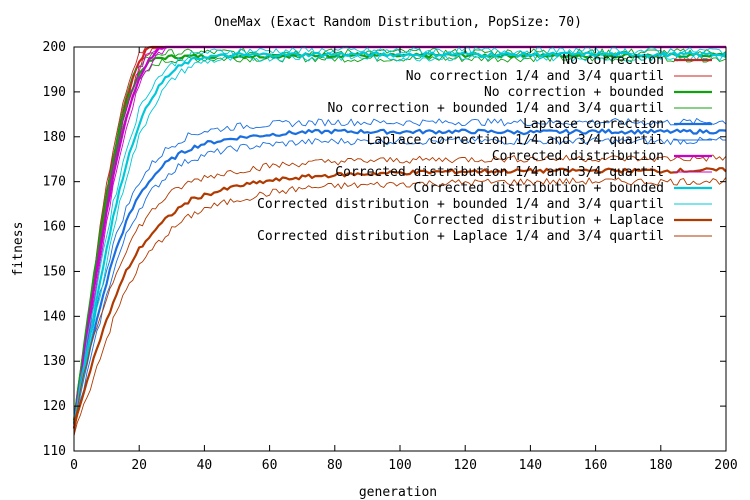 This screenshot has width=750, height=500. I want to click on y-tick-label: 170, so click(54, 182).